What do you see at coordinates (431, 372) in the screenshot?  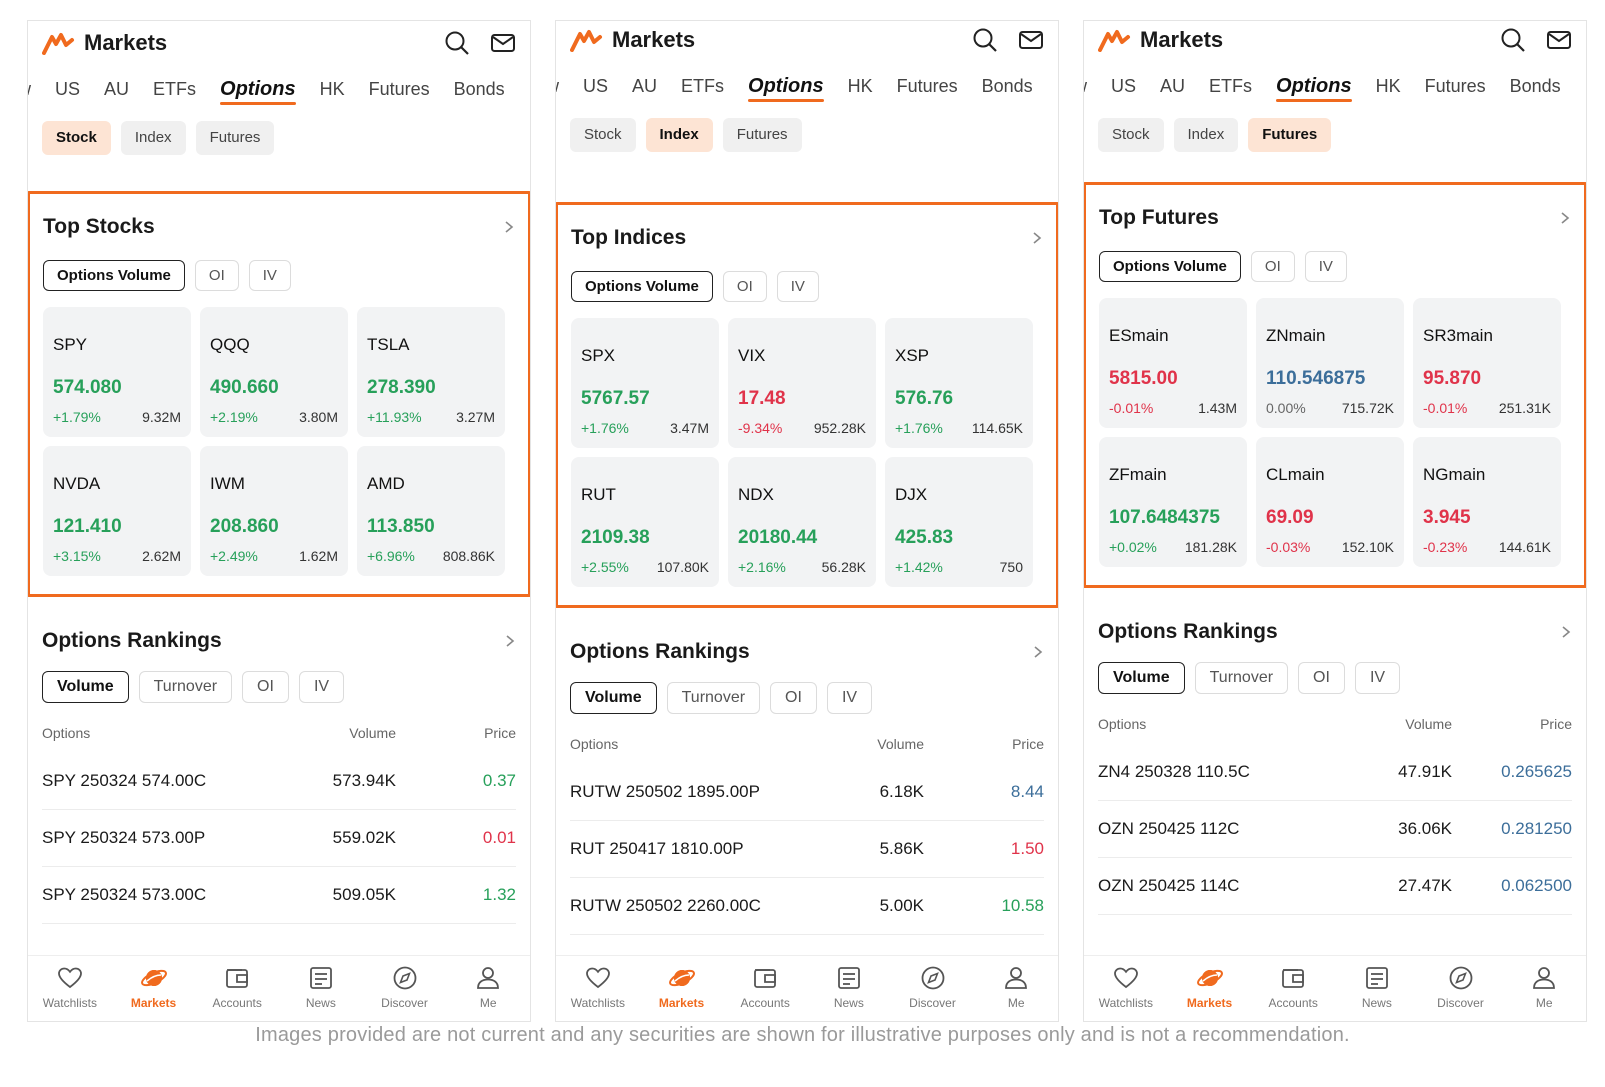 I see `quote-card: TSLA 278.390 +11.93% 3.27M` at bounding box center [431, 372].